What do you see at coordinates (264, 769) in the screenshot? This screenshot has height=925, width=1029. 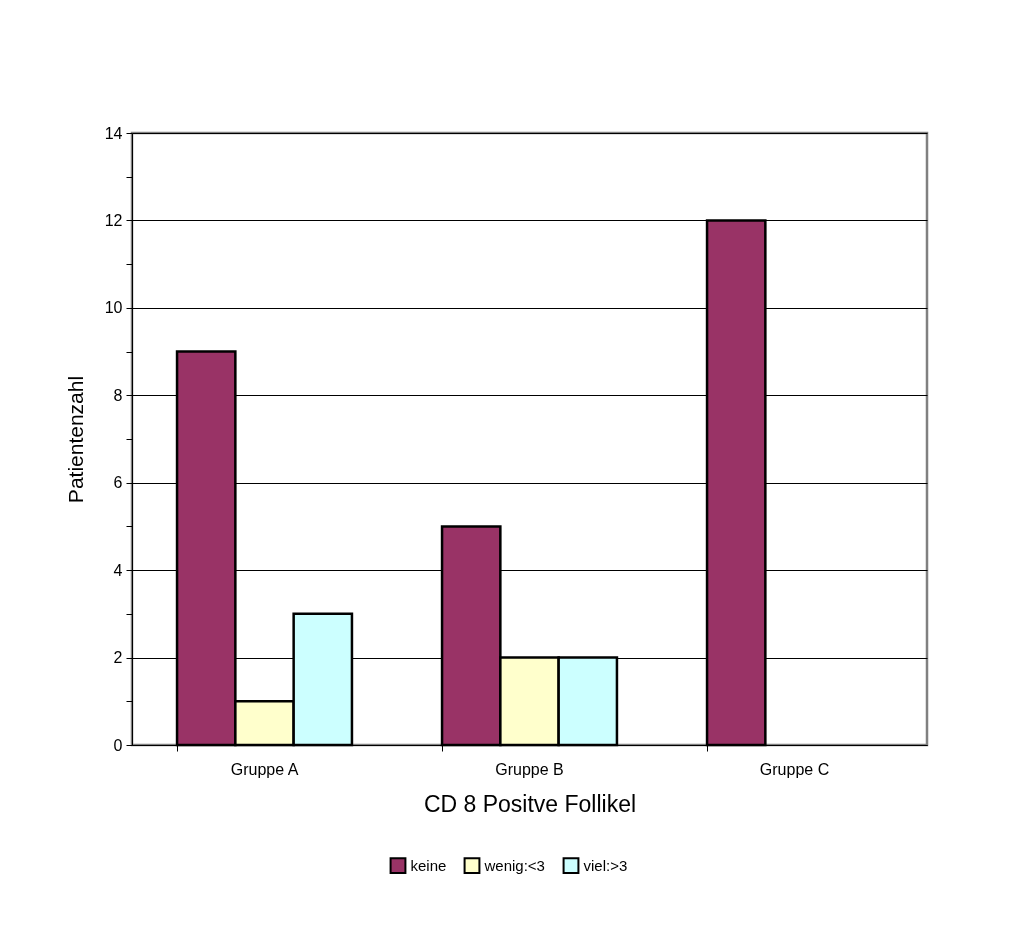 I see `x-tick-label: Gruppe A` at bounding box center [264, 769].